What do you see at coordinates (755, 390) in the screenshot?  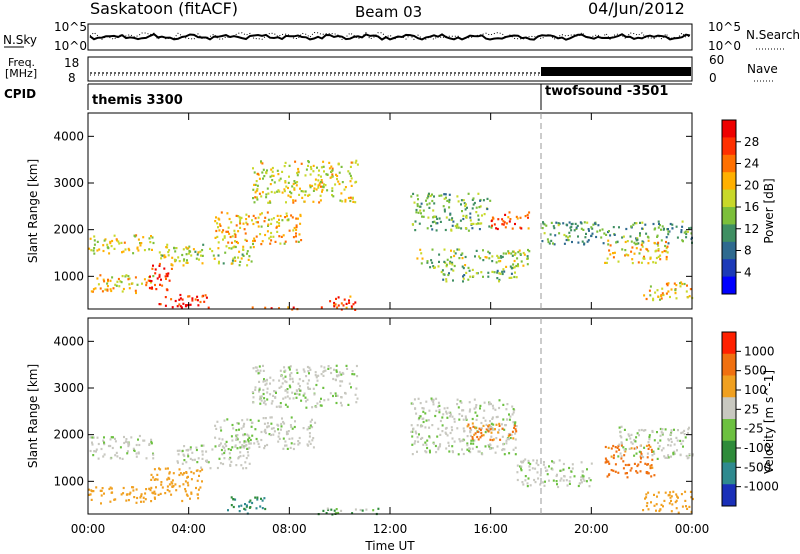 I see `colorbar-tick-label: 100` at bounding box center [755, 390].